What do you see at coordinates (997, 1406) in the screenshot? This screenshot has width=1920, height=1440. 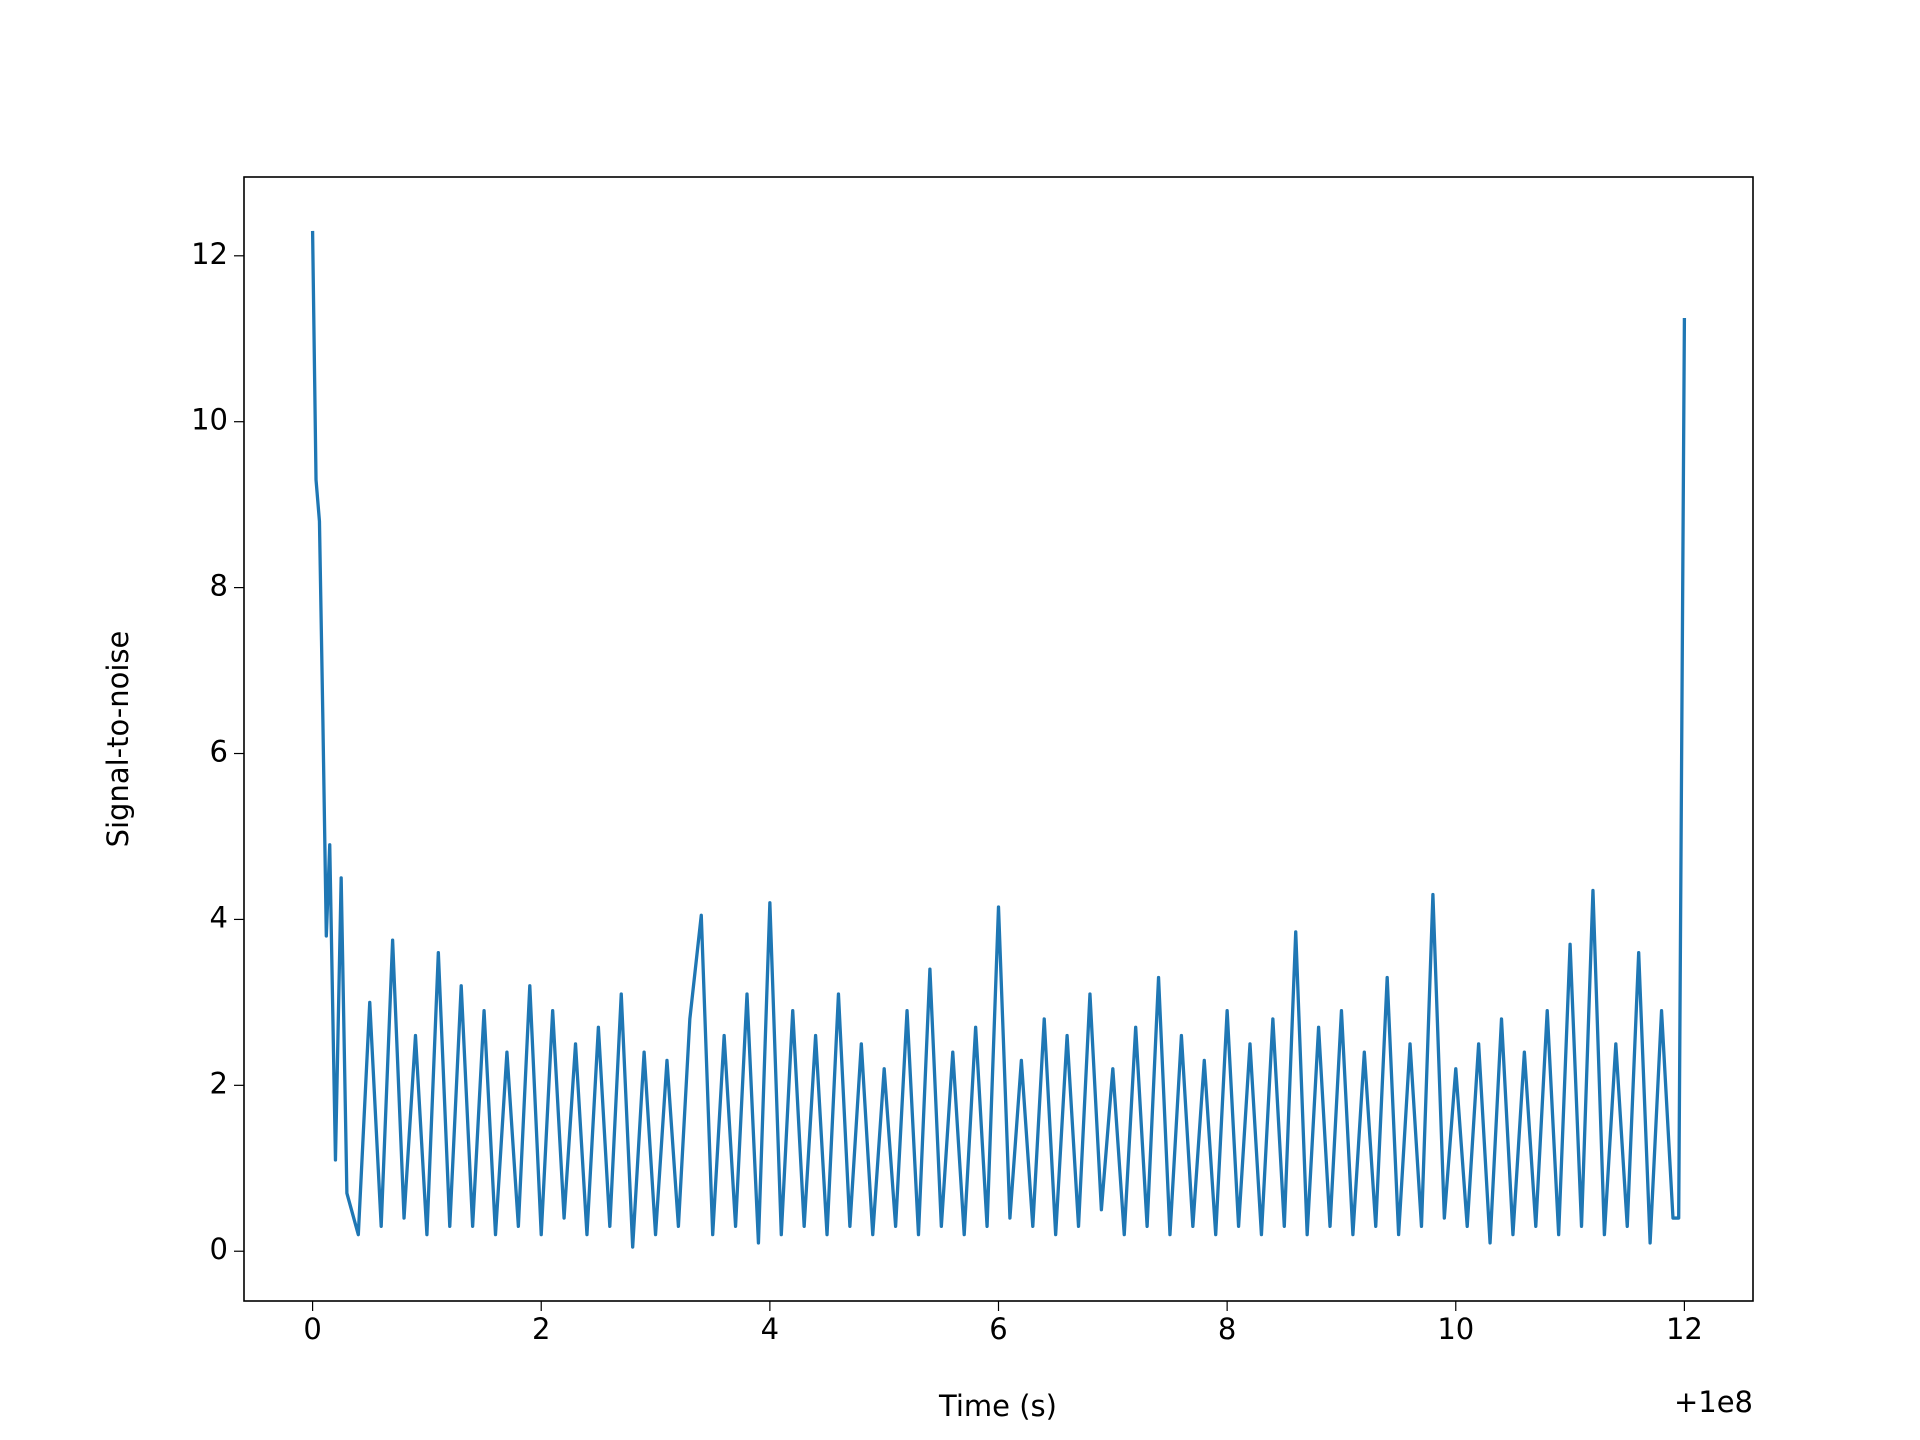 I see `x-axis-label: Time (s)` at bounding box center [997, 1406].